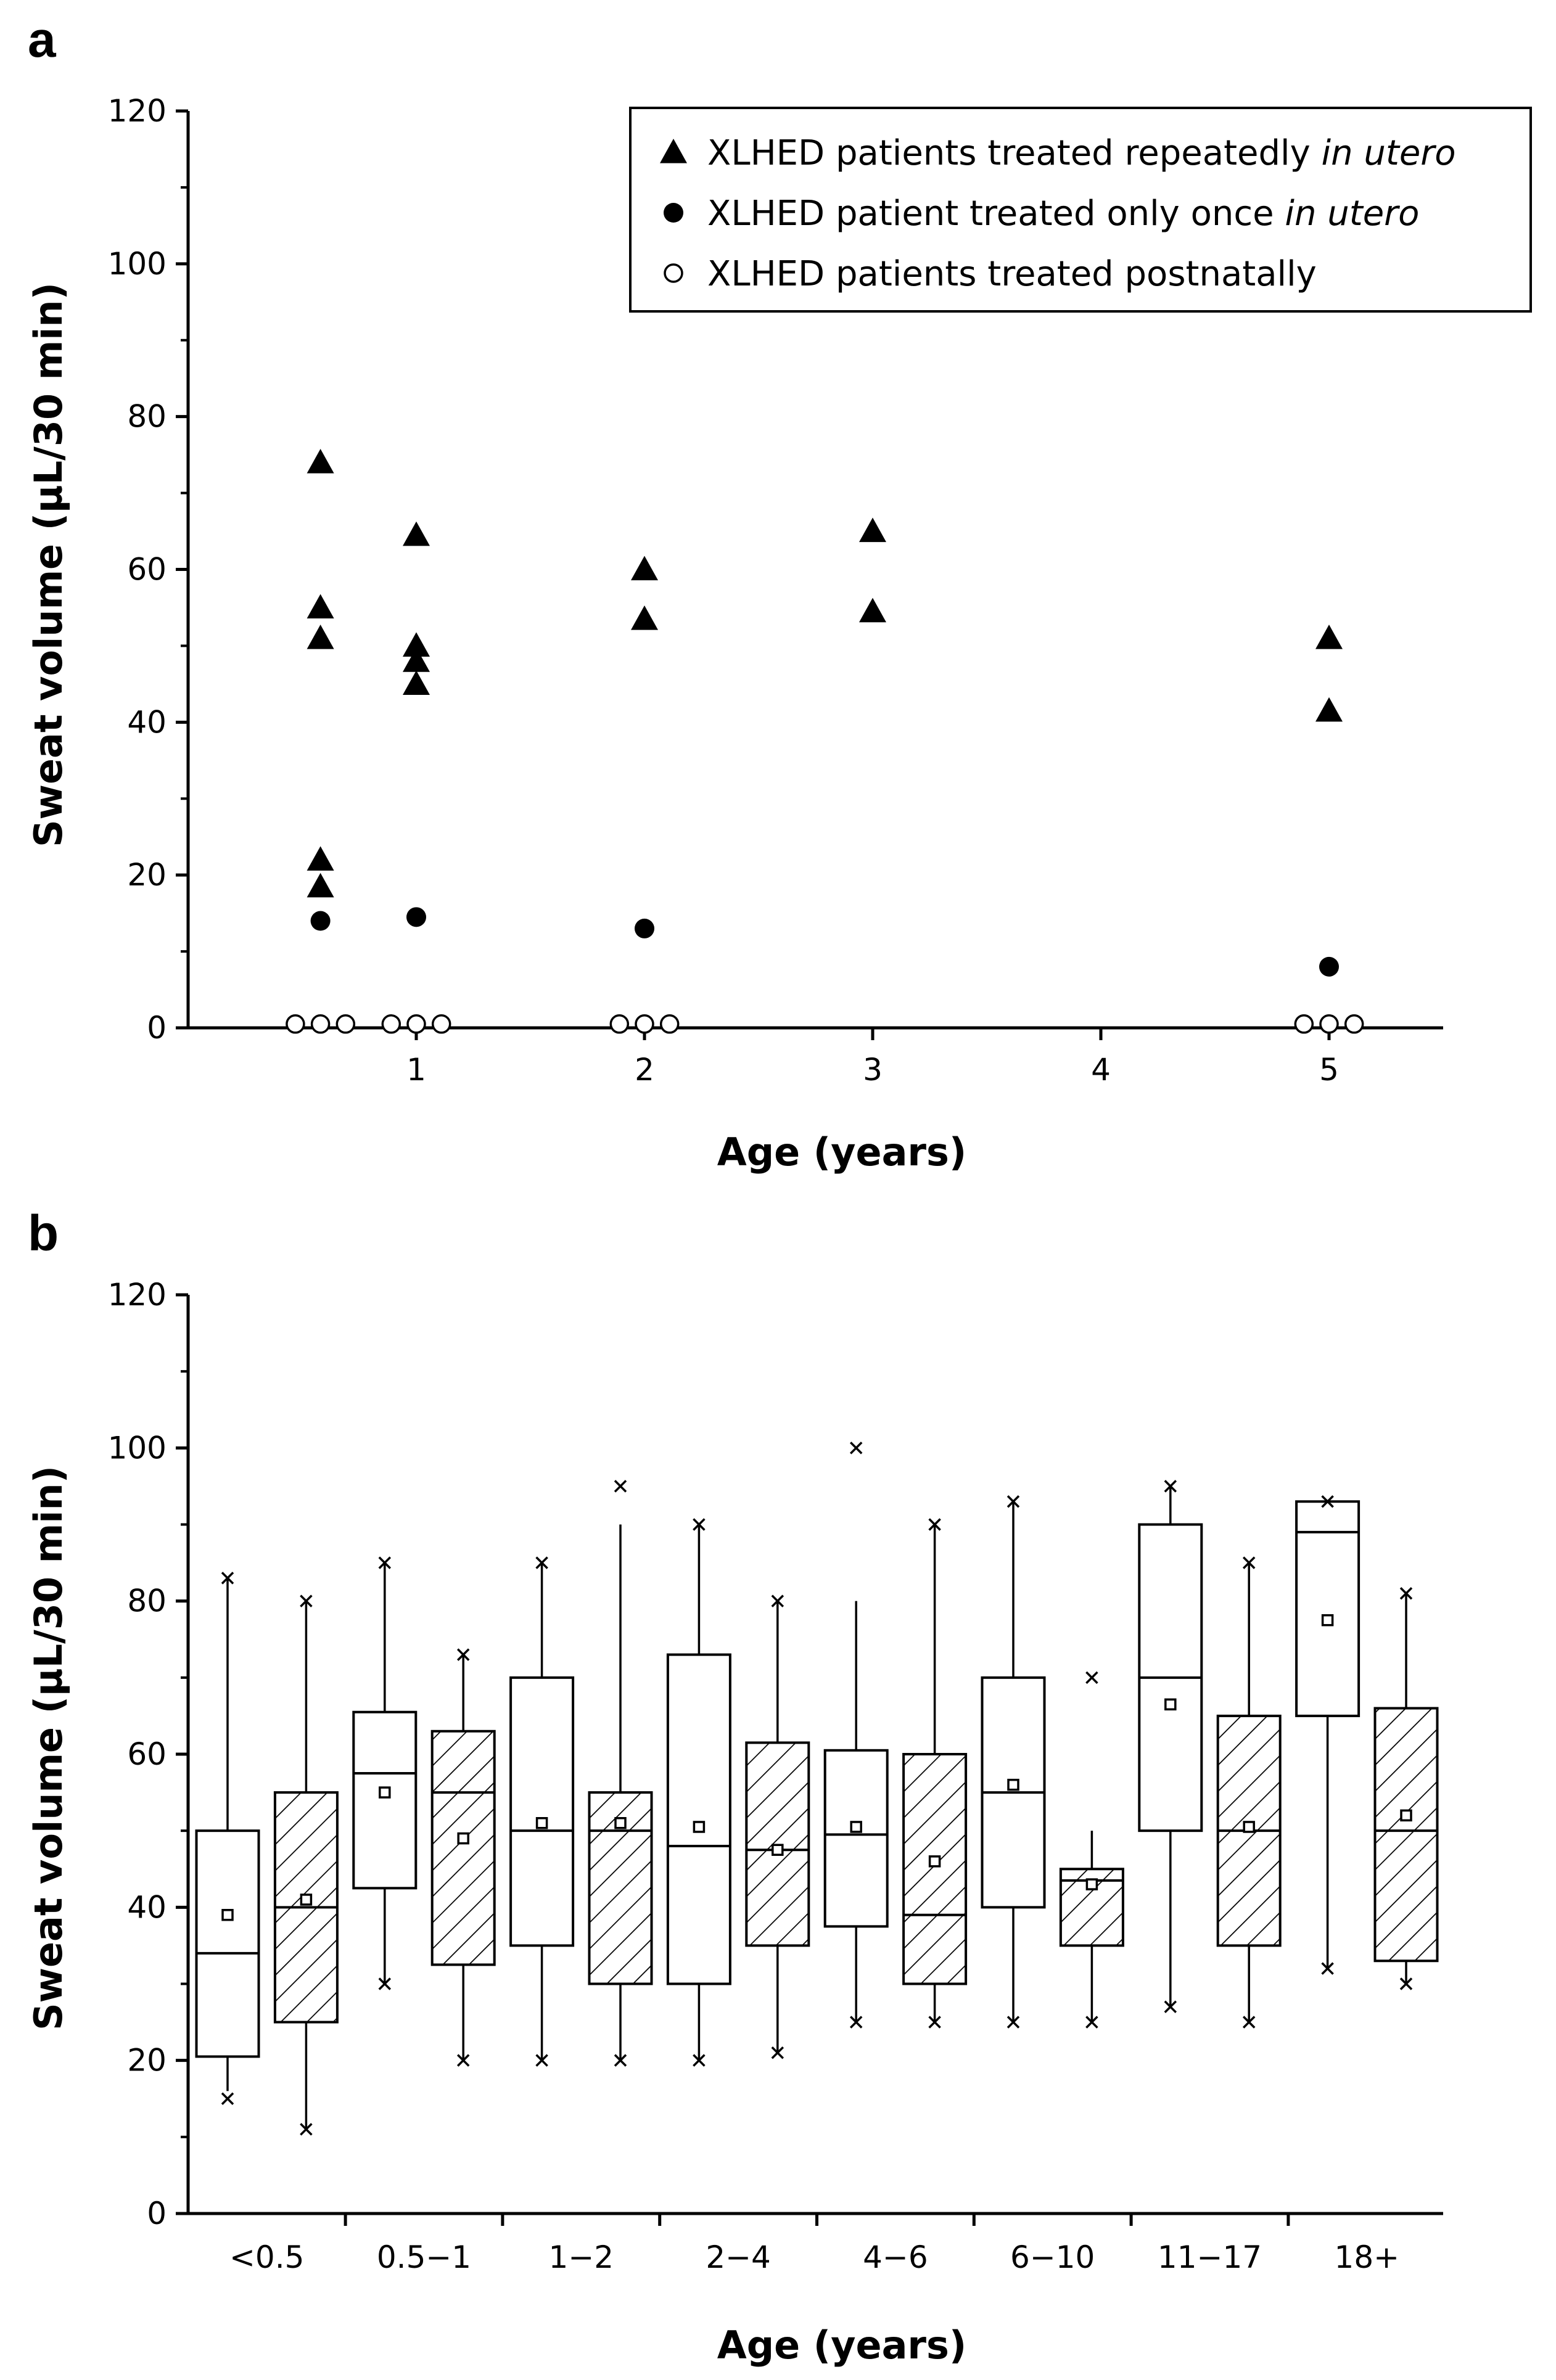  Describe the element at coordinates (48, 1748) in the screenshot. I see `panel-b-y-axis-title: Sweat volume (µL/30 min)` at that location.